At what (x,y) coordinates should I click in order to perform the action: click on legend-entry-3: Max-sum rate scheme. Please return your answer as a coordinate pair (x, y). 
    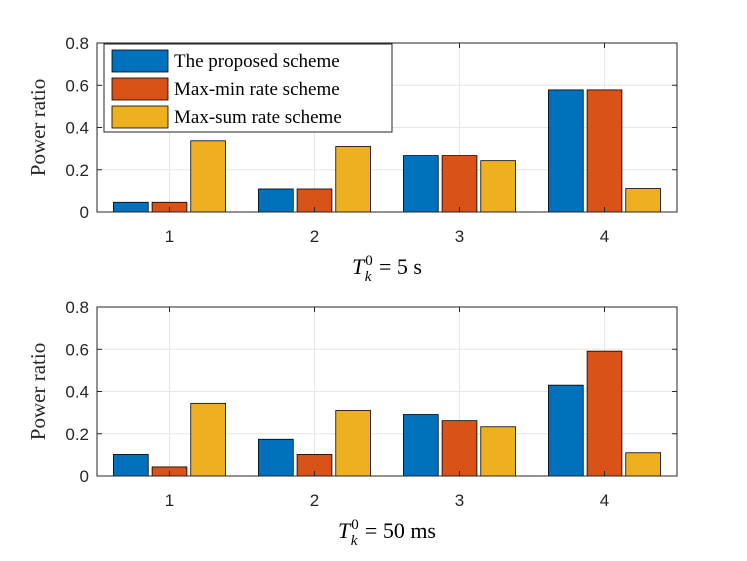
    Looking at the image, I should click on (258, 117).